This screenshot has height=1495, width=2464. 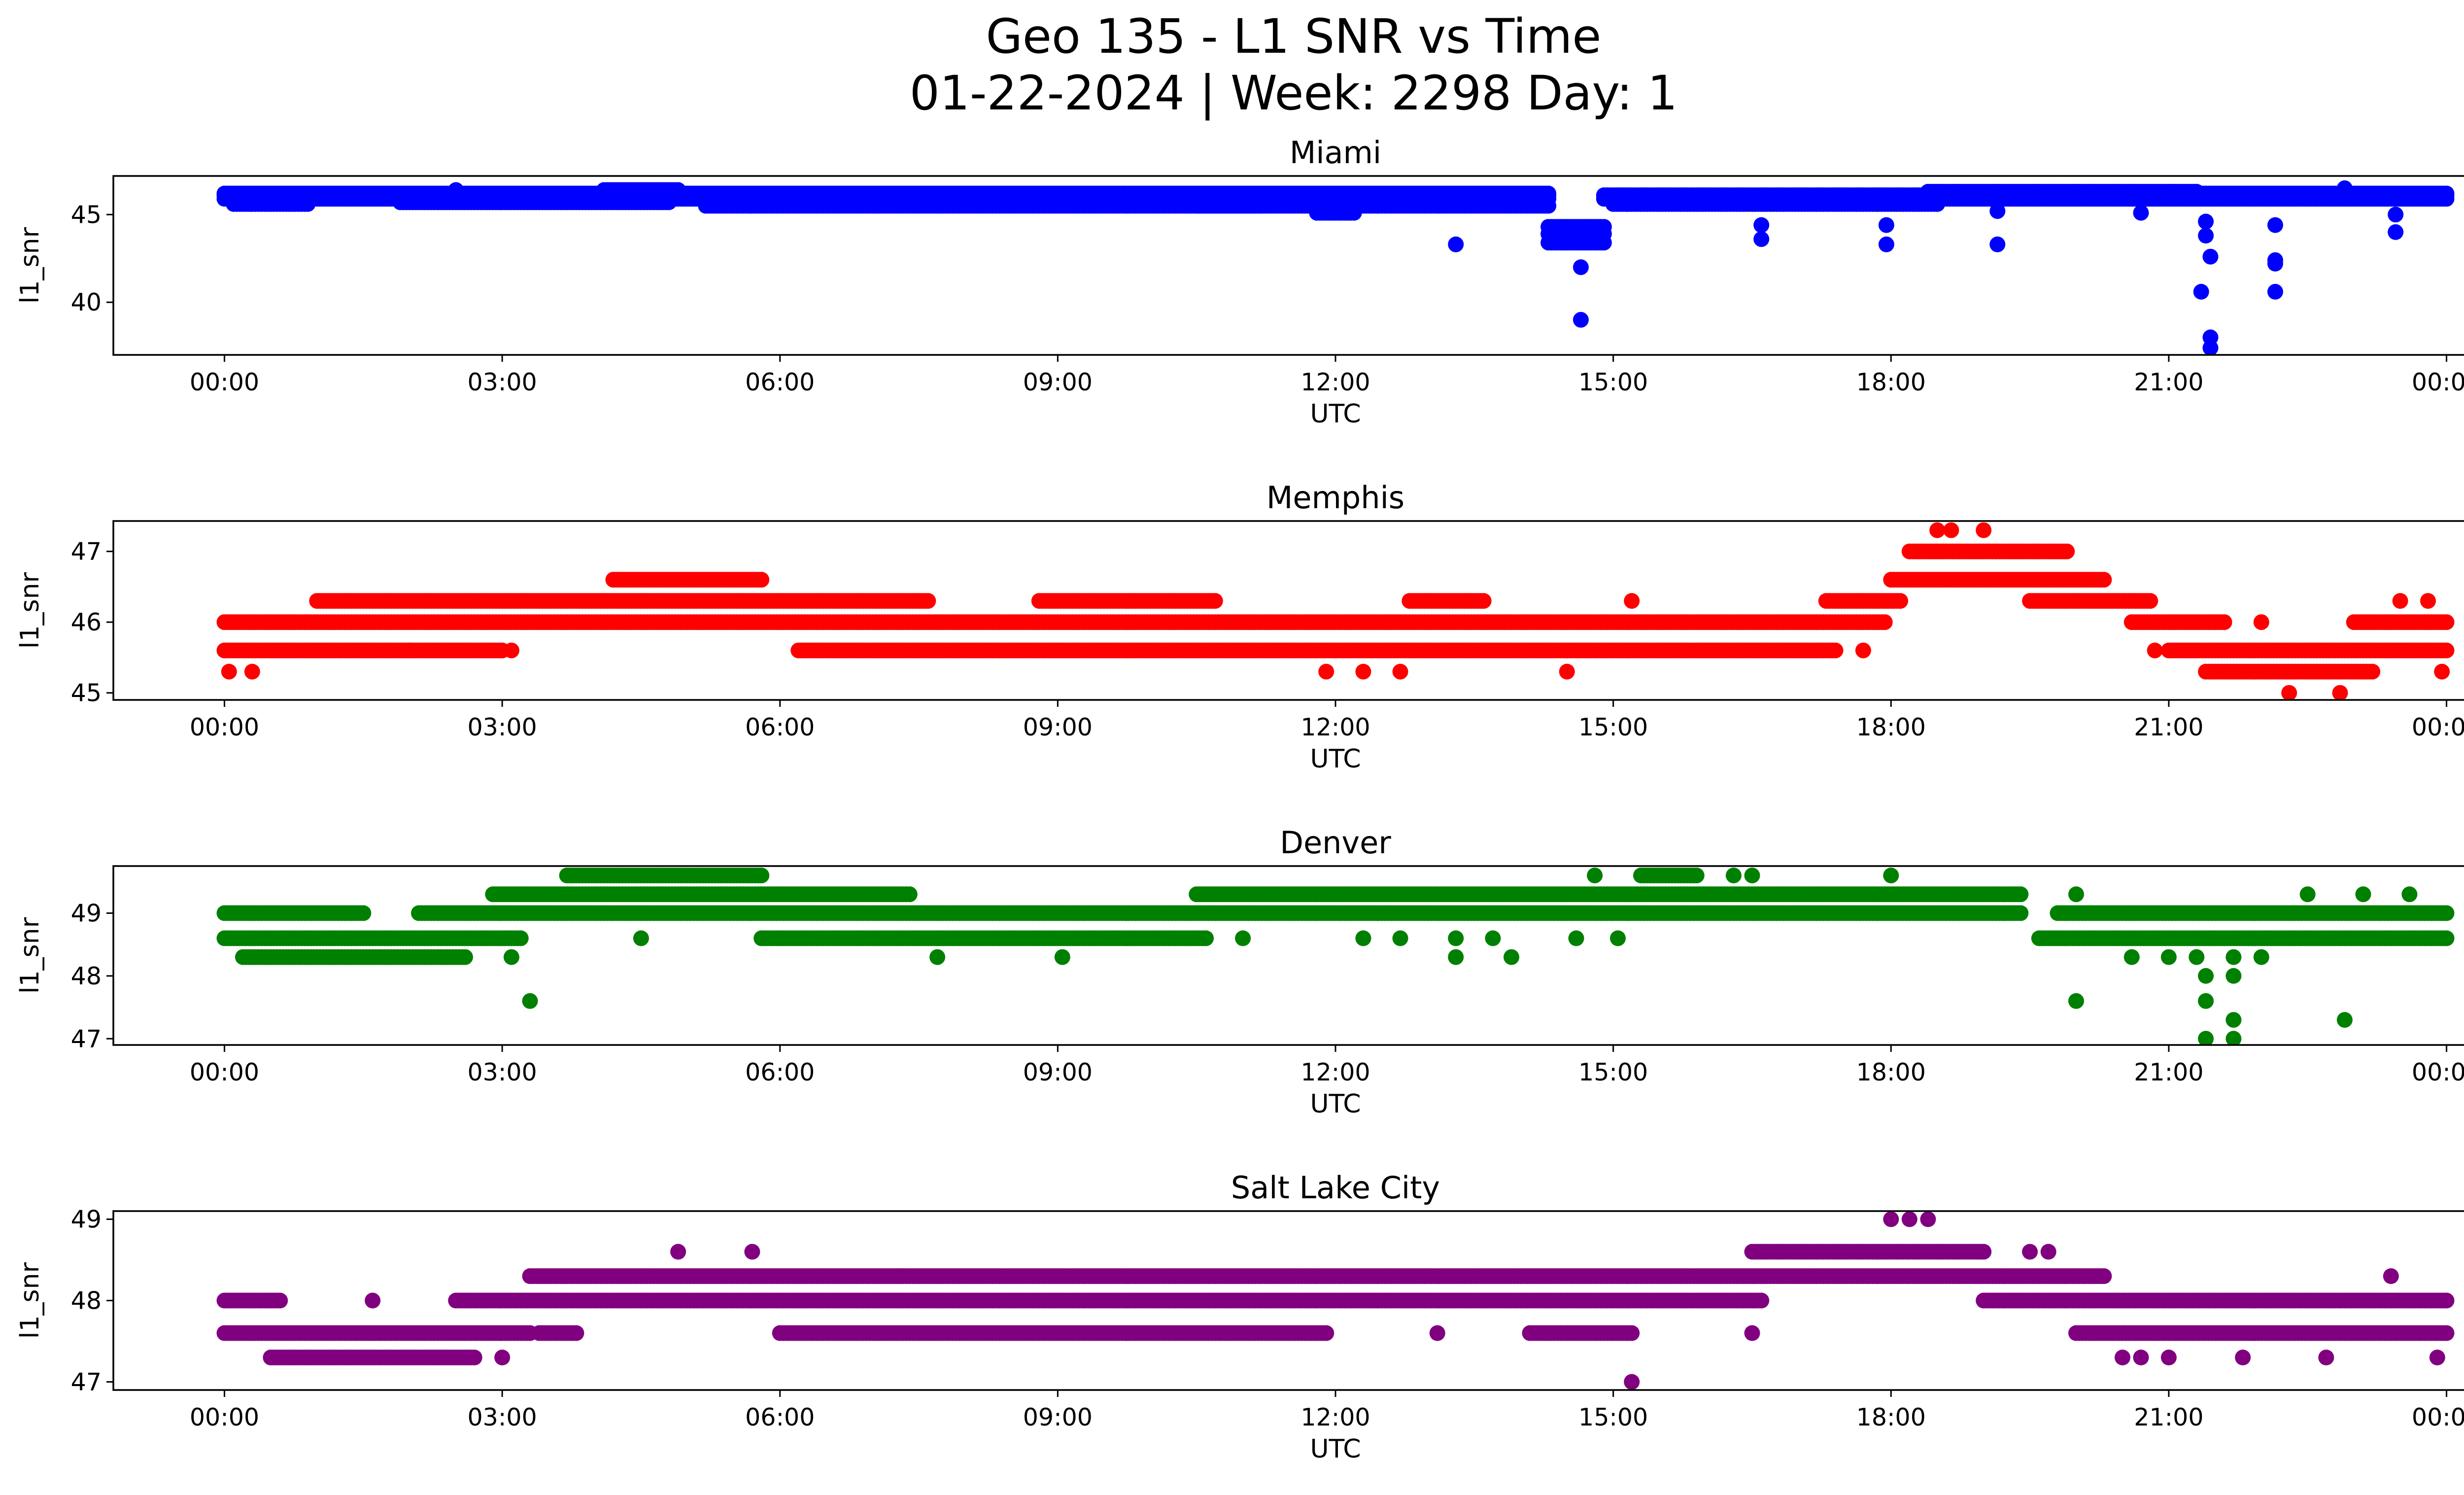 What do you see at coordinates (1294, 93) in the screenshot?
I see `figure-title-line2: 01-22-2024 | Week: 2298 Day: 1` at bounding box center [1294, 93].